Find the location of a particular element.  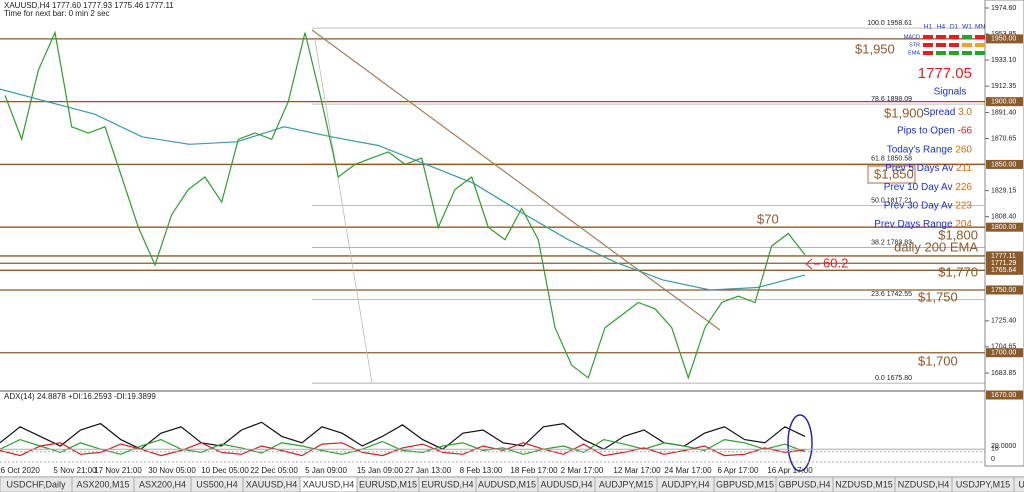

info-value: -66 is located at coordinates (965, 130).